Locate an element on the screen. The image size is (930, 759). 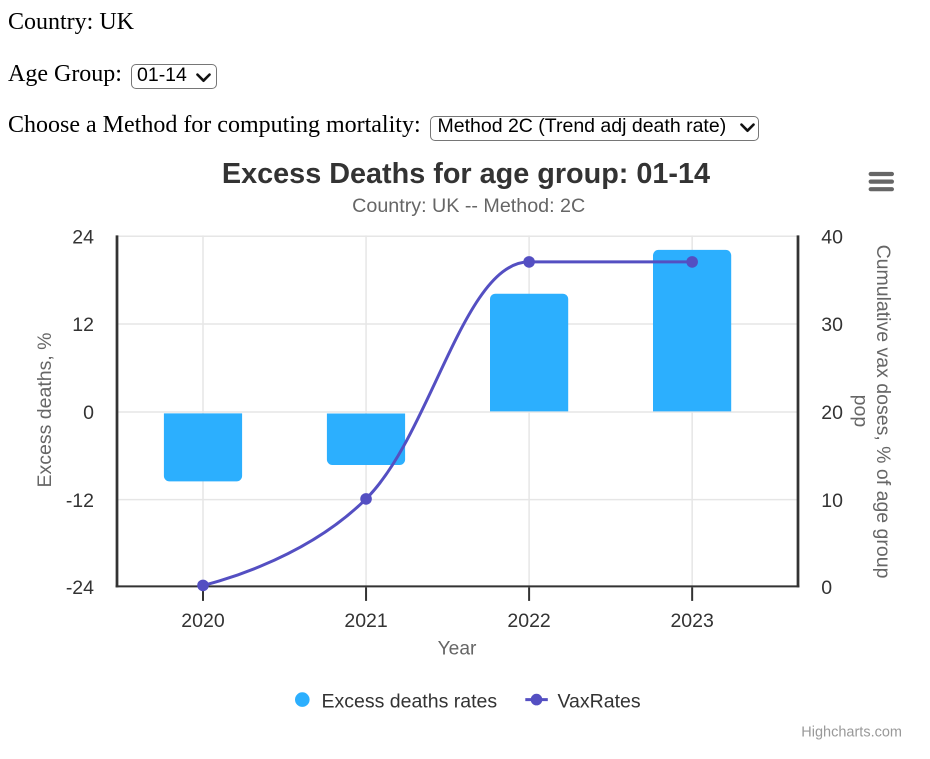
svg-text: -12 is located at coordinates (80, 501).